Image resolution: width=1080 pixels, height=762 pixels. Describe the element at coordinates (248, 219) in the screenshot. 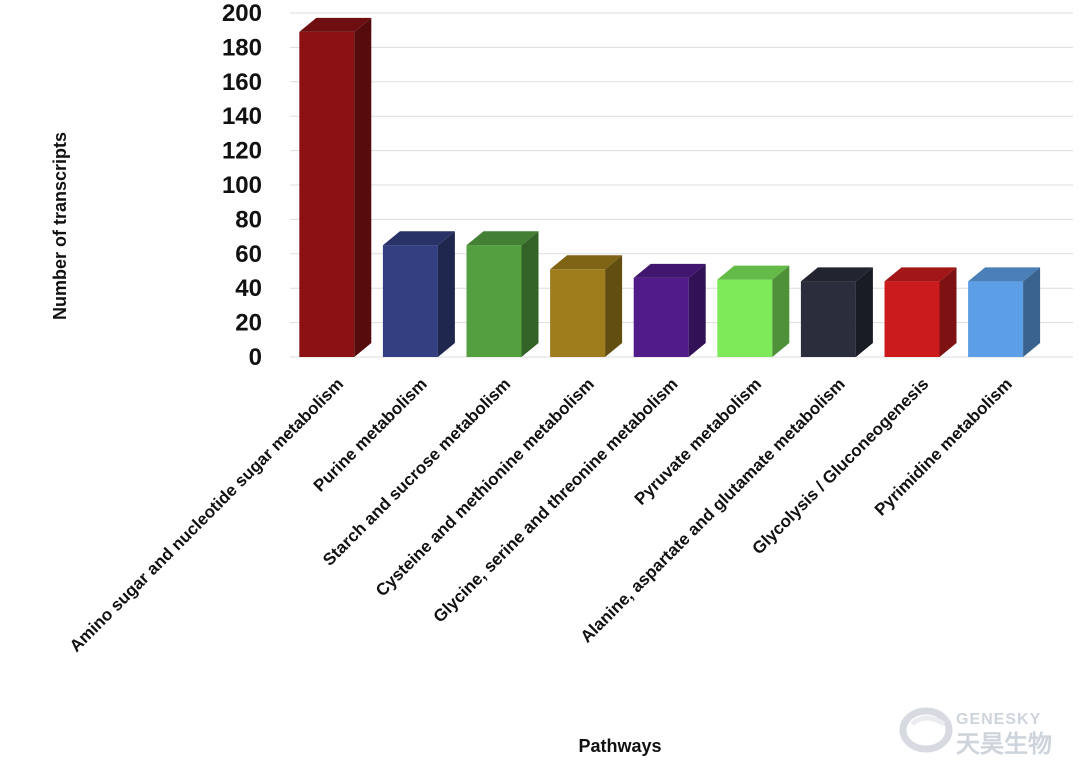

I see `y-tick-label: 80` at that location.